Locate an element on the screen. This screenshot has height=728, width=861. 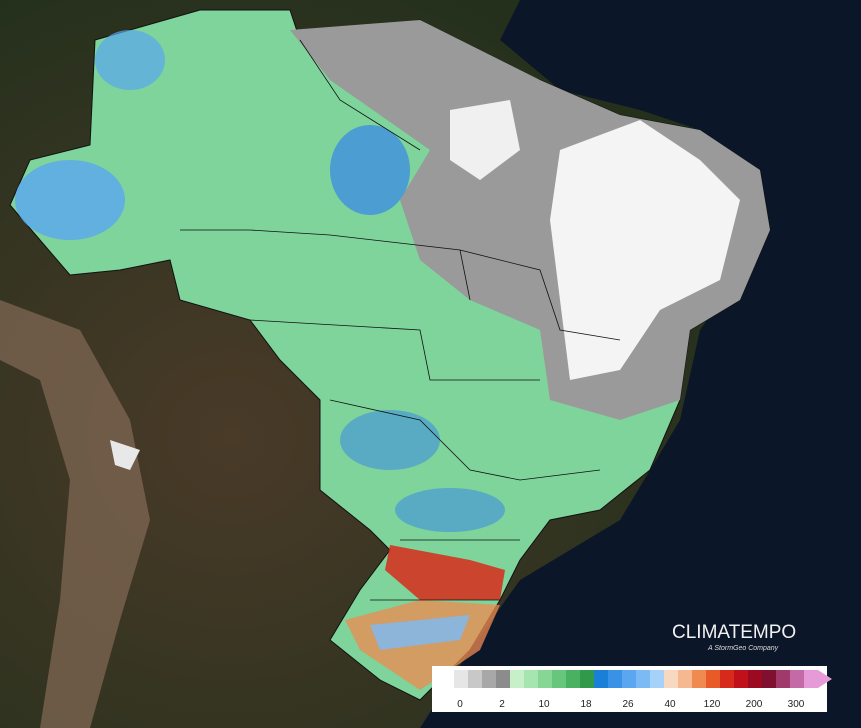
legend-arrow is located at coordinates (825, 679).